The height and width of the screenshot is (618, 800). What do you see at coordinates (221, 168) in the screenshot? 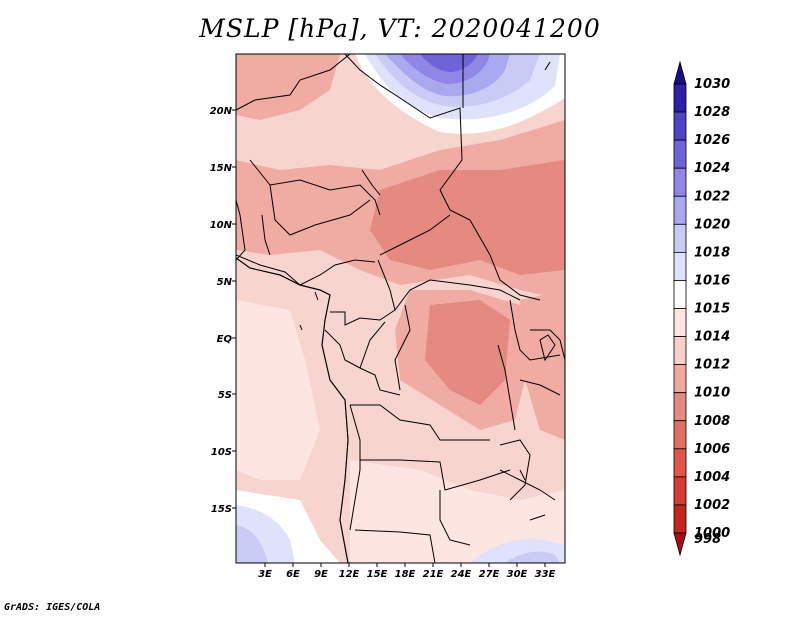
I see `lat-label: 15N` at bounding box center [221, 168].